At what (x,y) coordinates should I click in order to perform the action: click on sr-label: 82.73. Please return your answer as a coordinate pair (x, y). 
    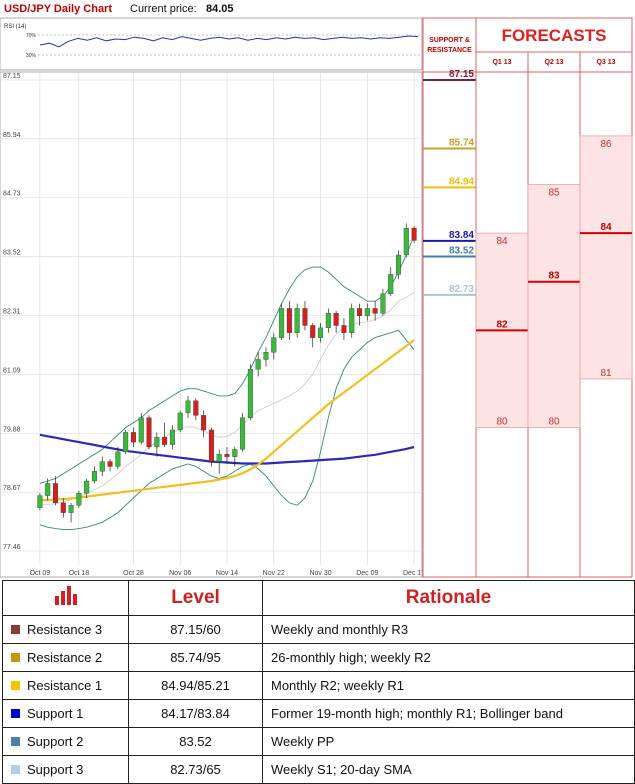
    Looking at the image, I should click on (461, 289).